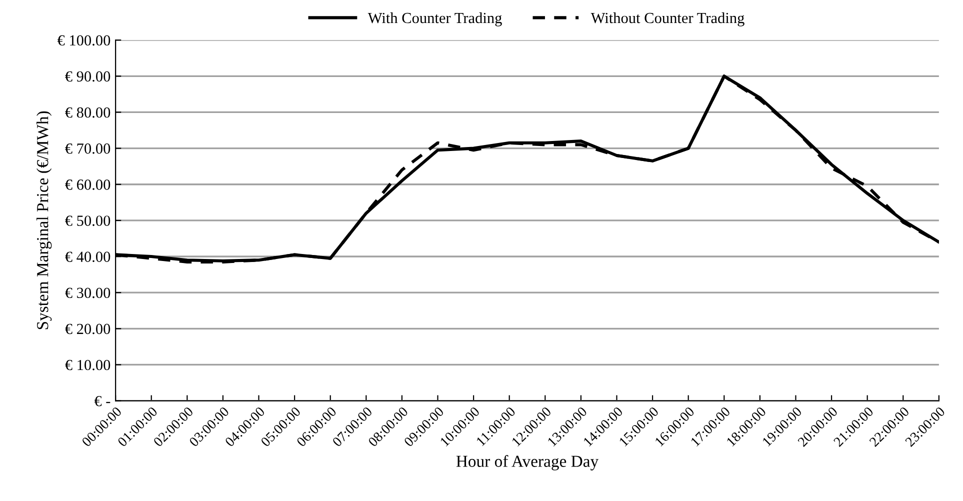 This screenshot has width=963, height=501. What do you see at coordinates (87, 185) in the screenshot?
I see `y-tick-label: € 60.00` at bounding box center [87, 185].